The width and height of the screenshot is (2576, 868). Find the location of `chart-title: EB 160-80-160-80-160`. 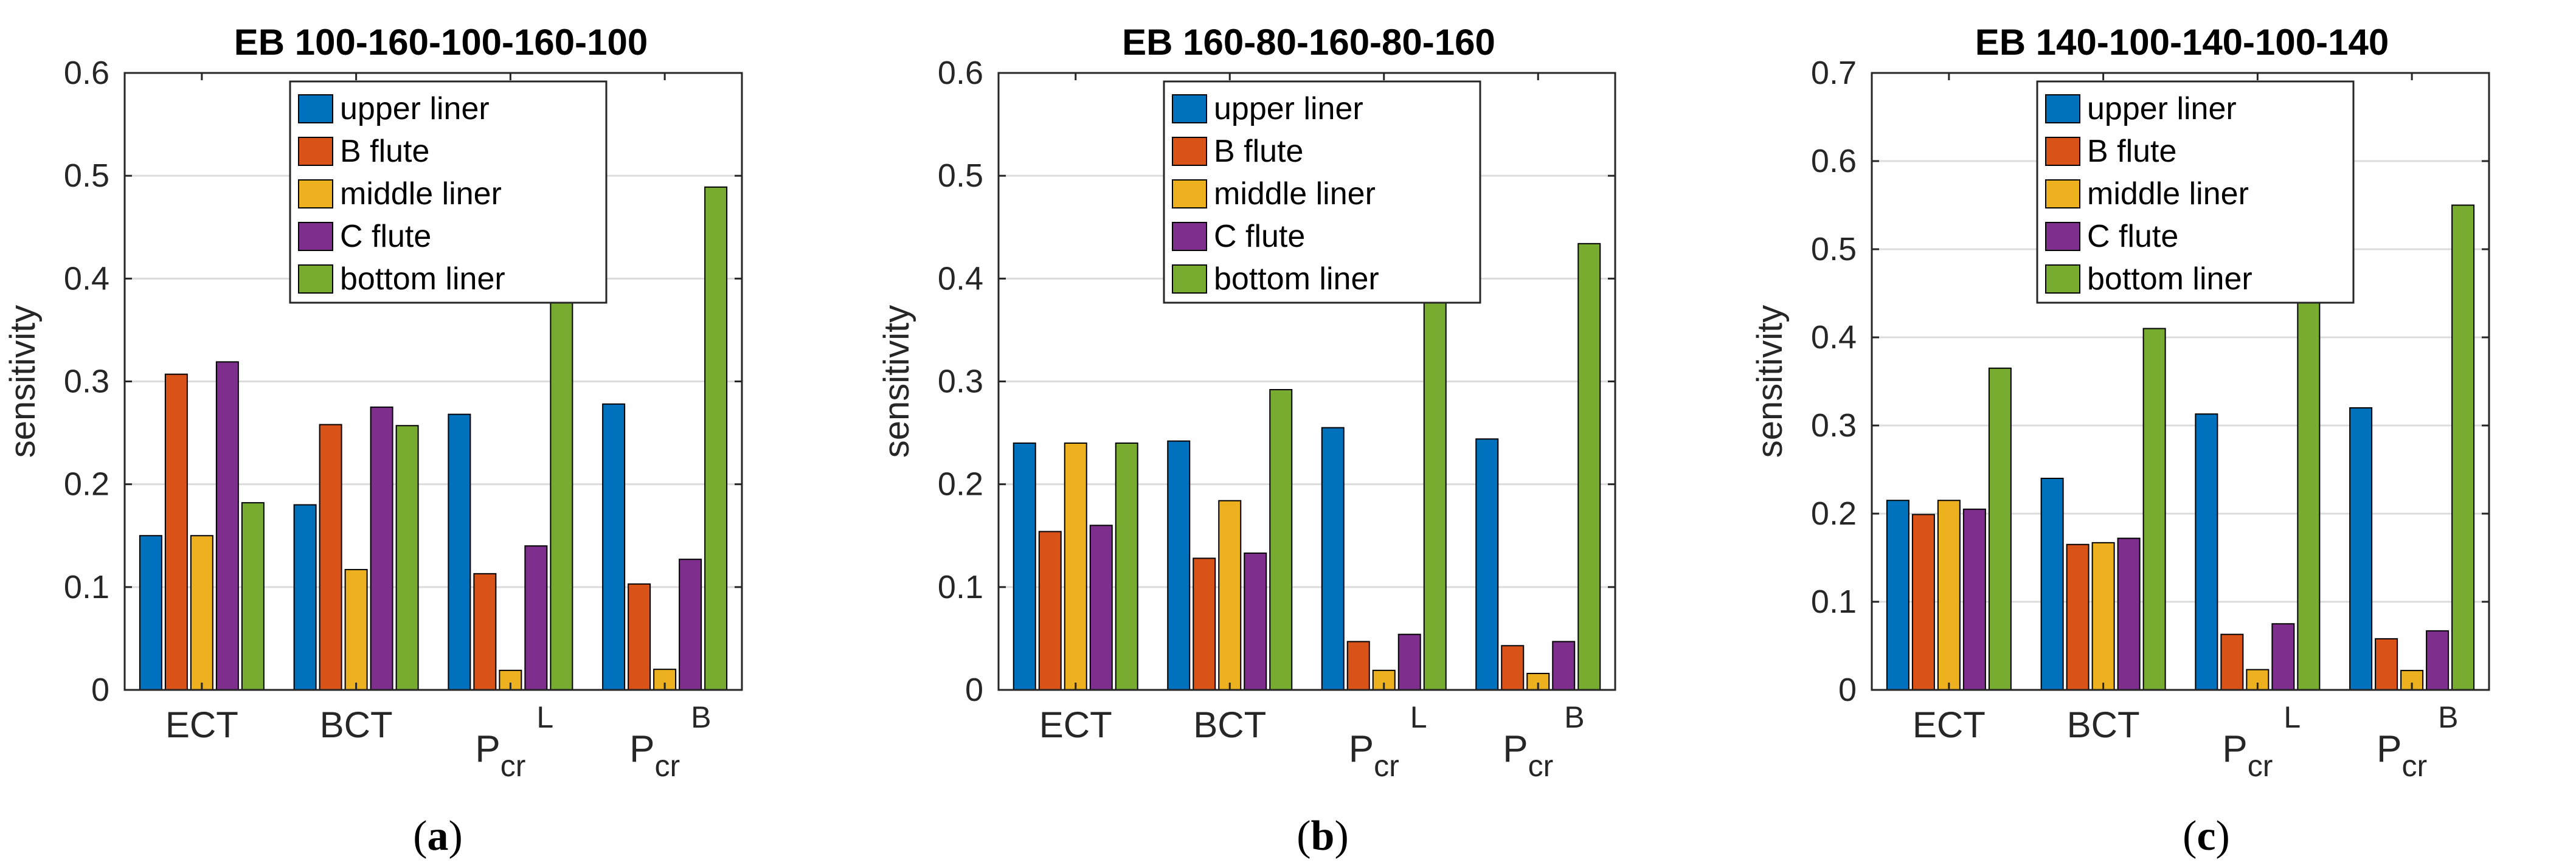

chart-title: EB 160-80-160-80-160 is located at coordinates (1308, 42).